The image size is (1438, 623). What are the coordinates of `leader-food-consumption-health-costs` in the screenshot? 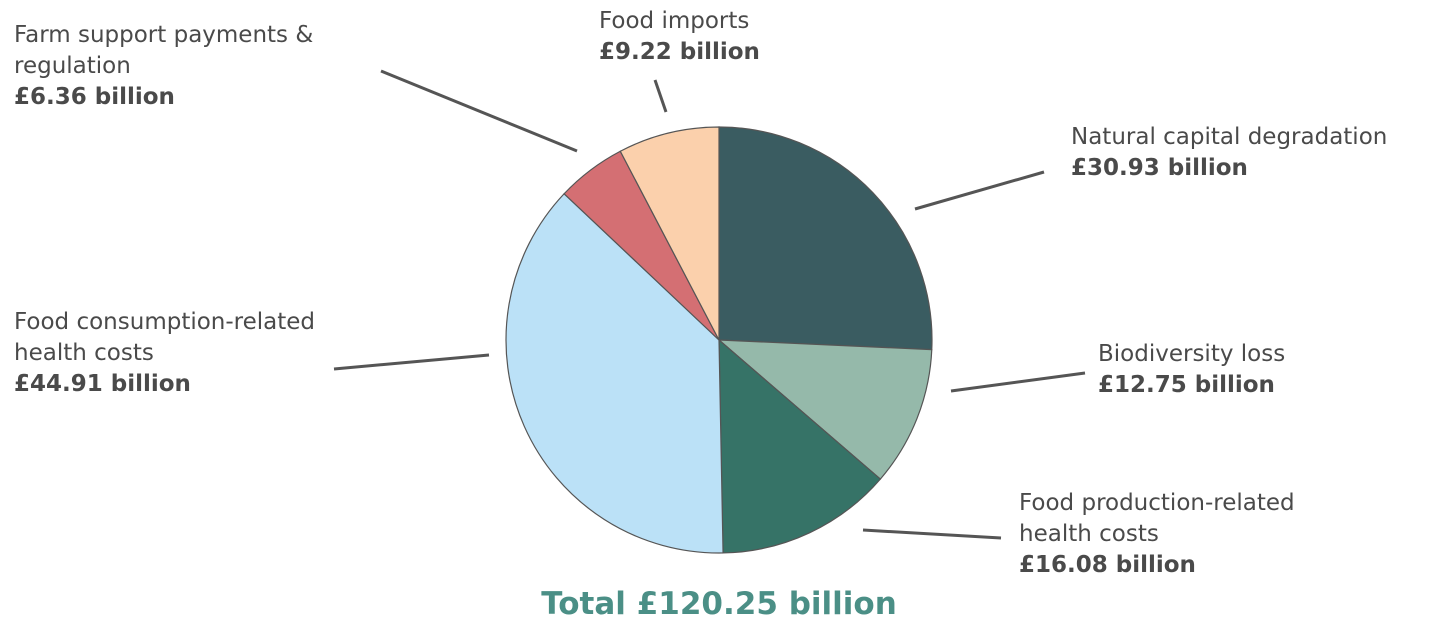 It's located at (411, 362).